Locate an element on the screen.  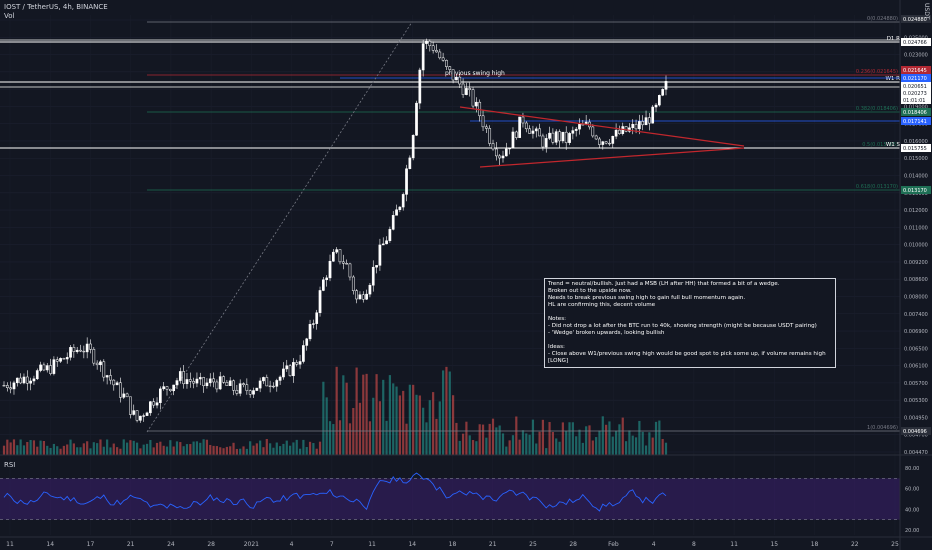
rsi-tick: 60.00 is located at coordinates (912, 490).